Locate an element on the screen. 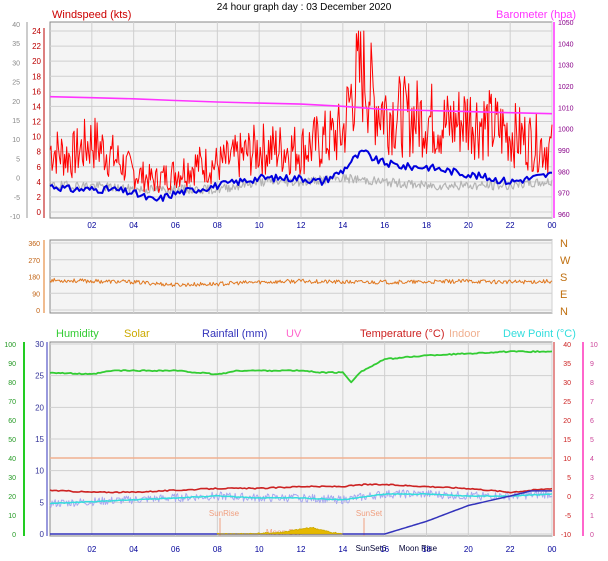 Image resolution: width=608 pixels, height=561 pixels. hpa-axis-tick: 1010 is located at coordinates (566, 108).